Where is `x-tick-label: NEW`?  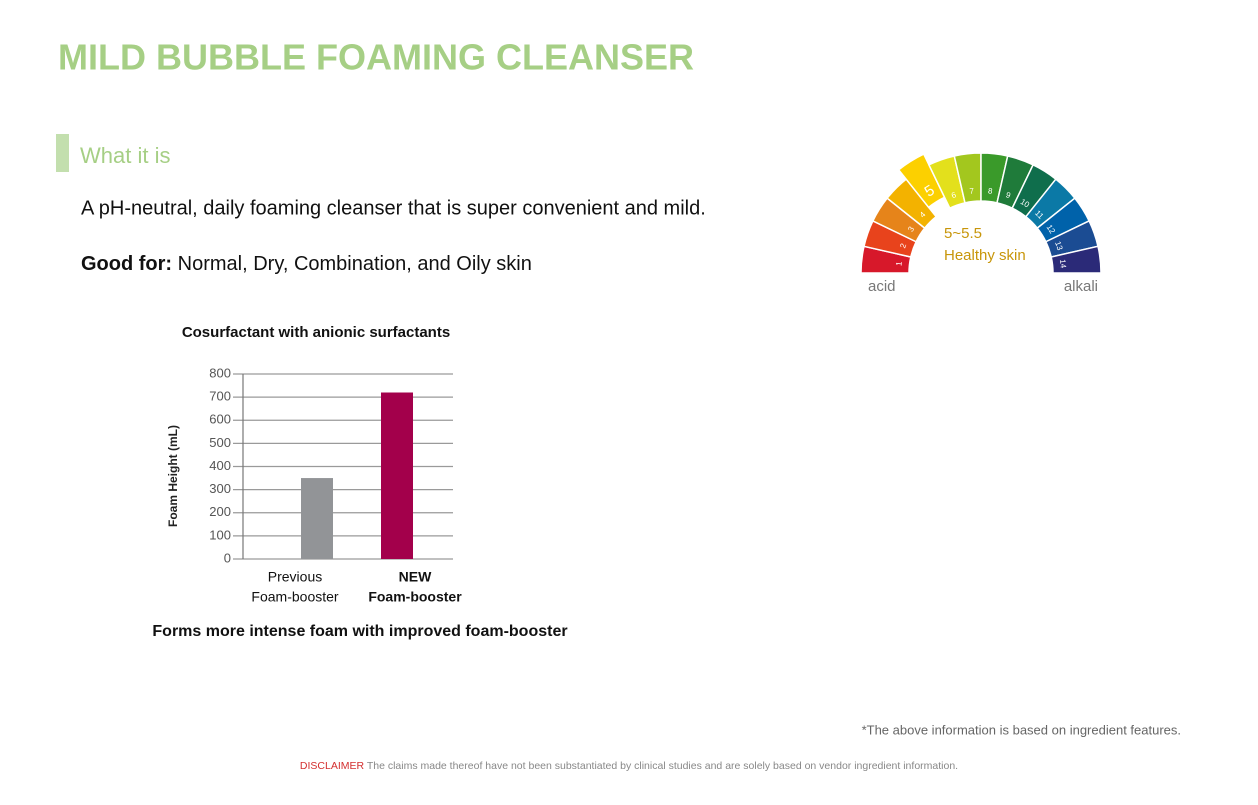
x-tick-label: NEW is located at coordinates (415, 577).